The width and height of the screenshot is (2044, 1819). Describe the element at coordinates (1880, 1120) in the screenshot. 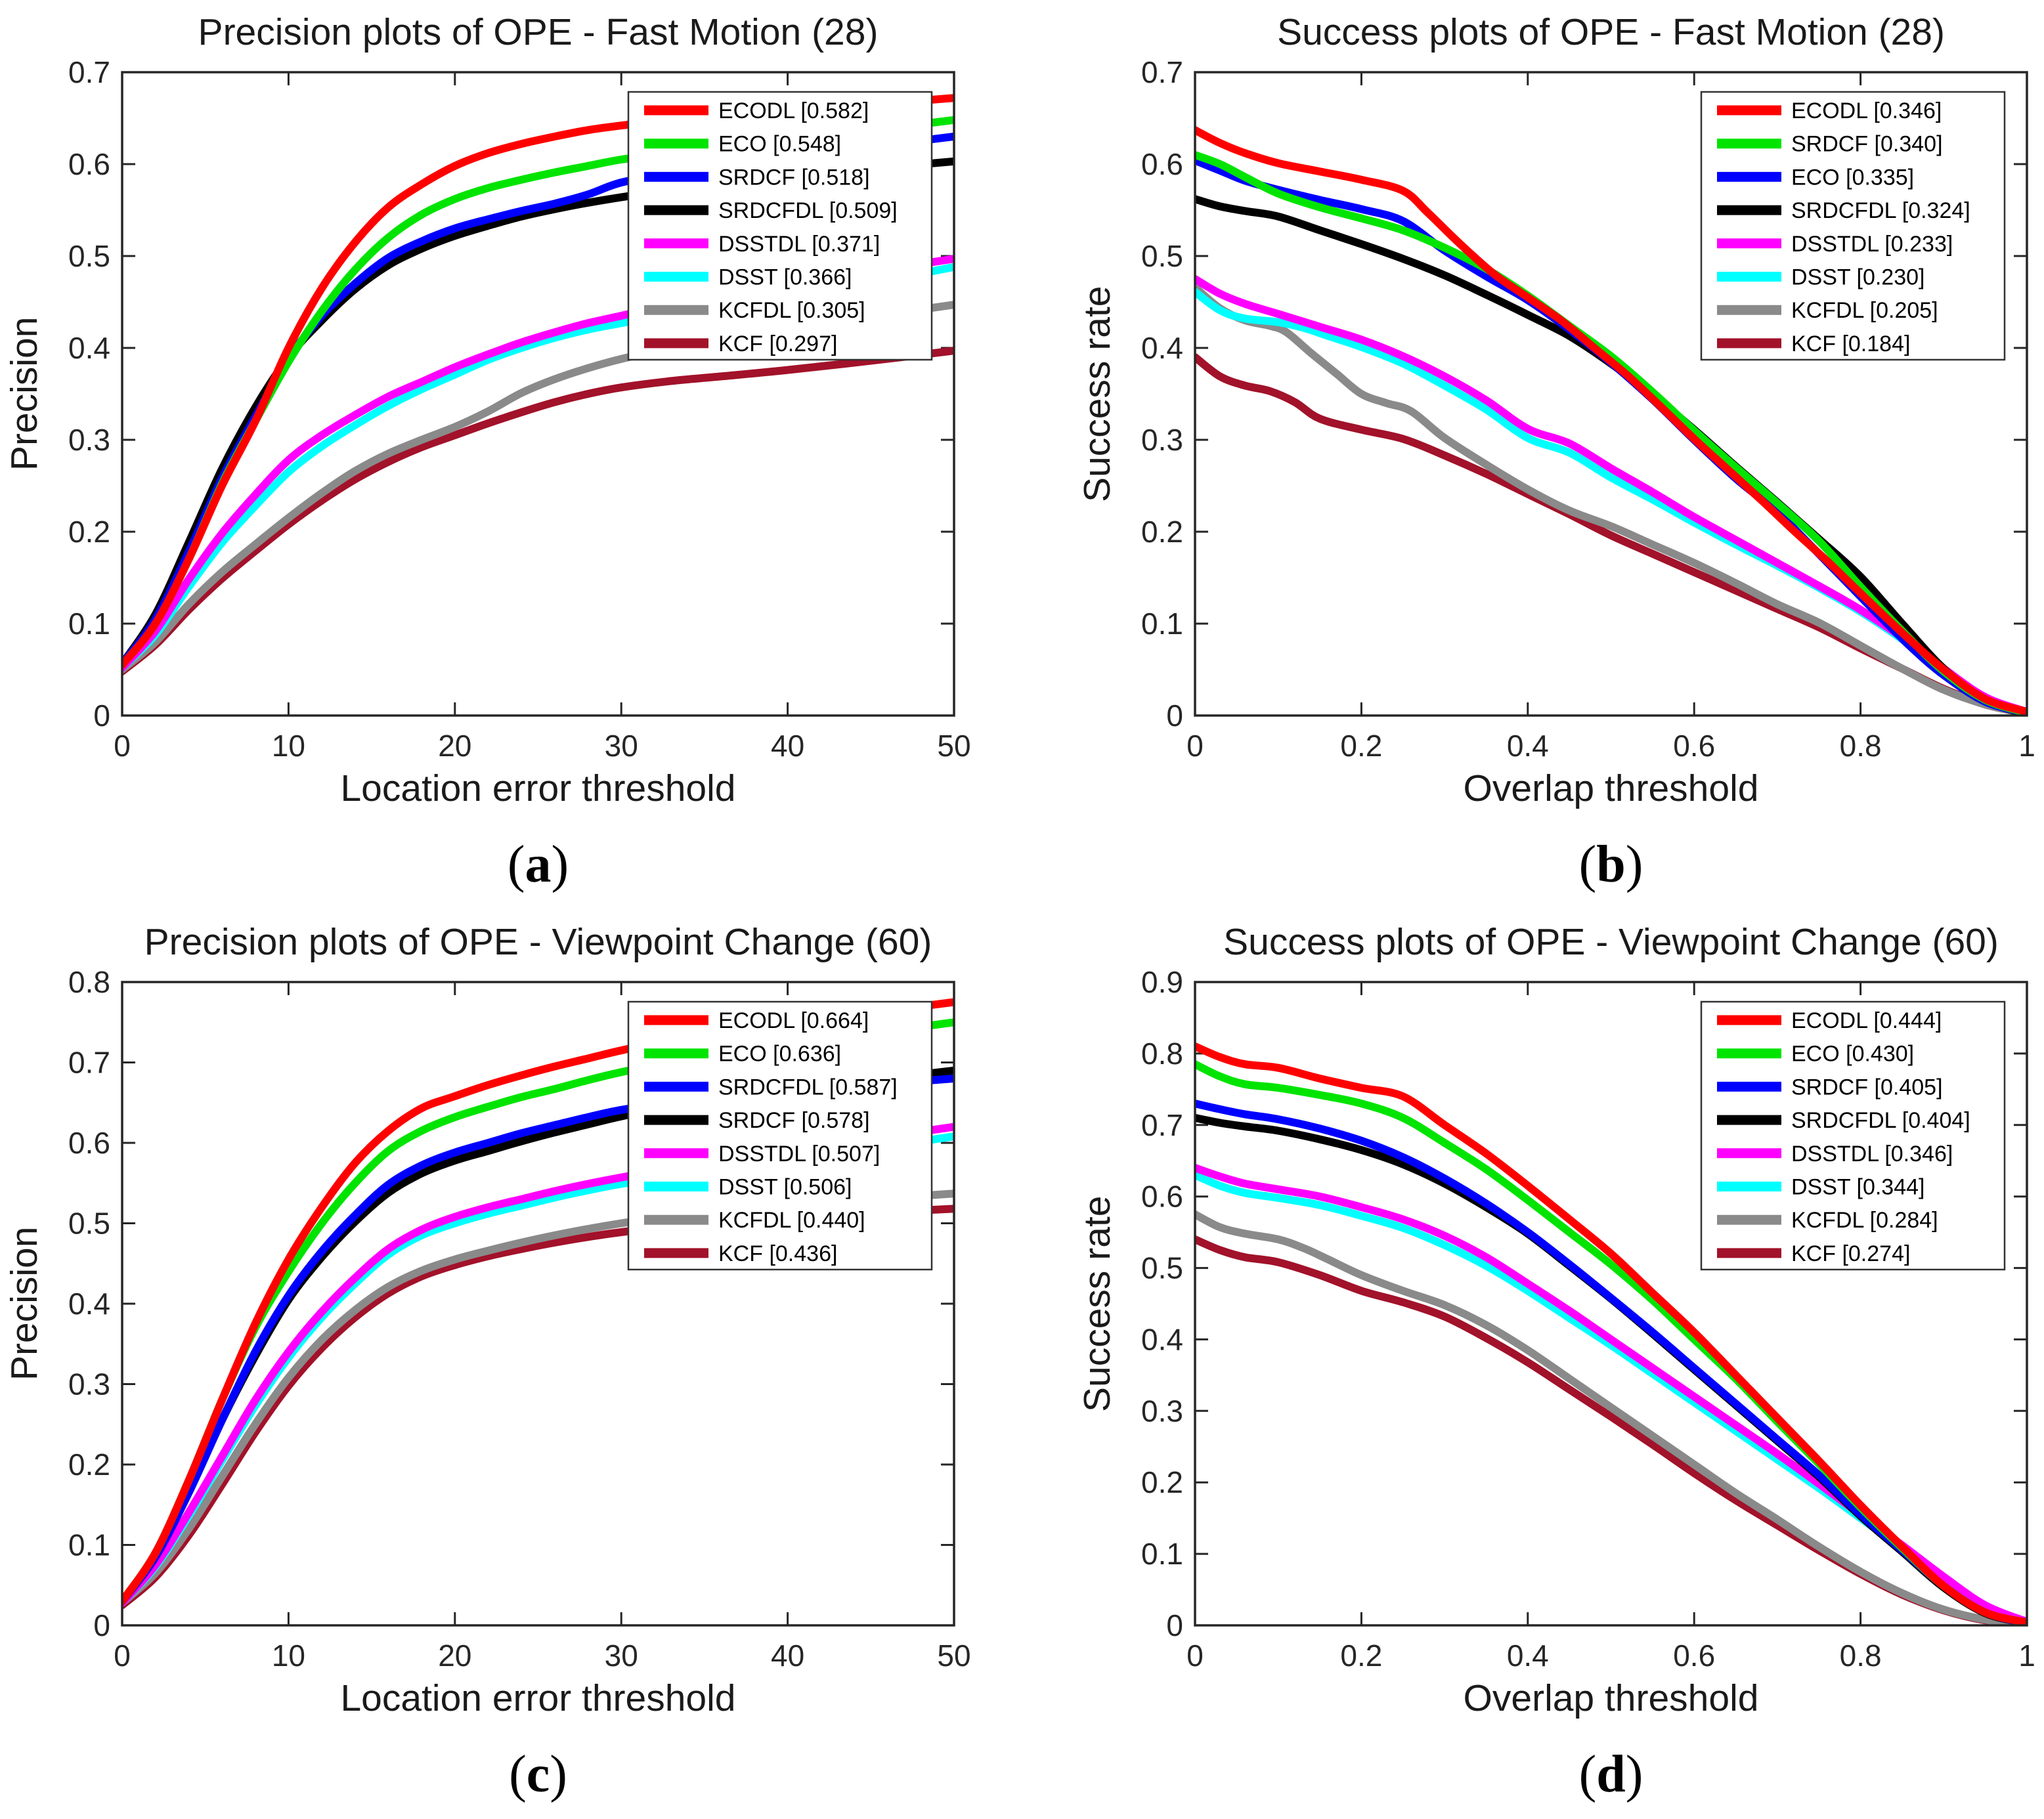

I see `legend-label: SRDCFDL [0.404]` at that location.